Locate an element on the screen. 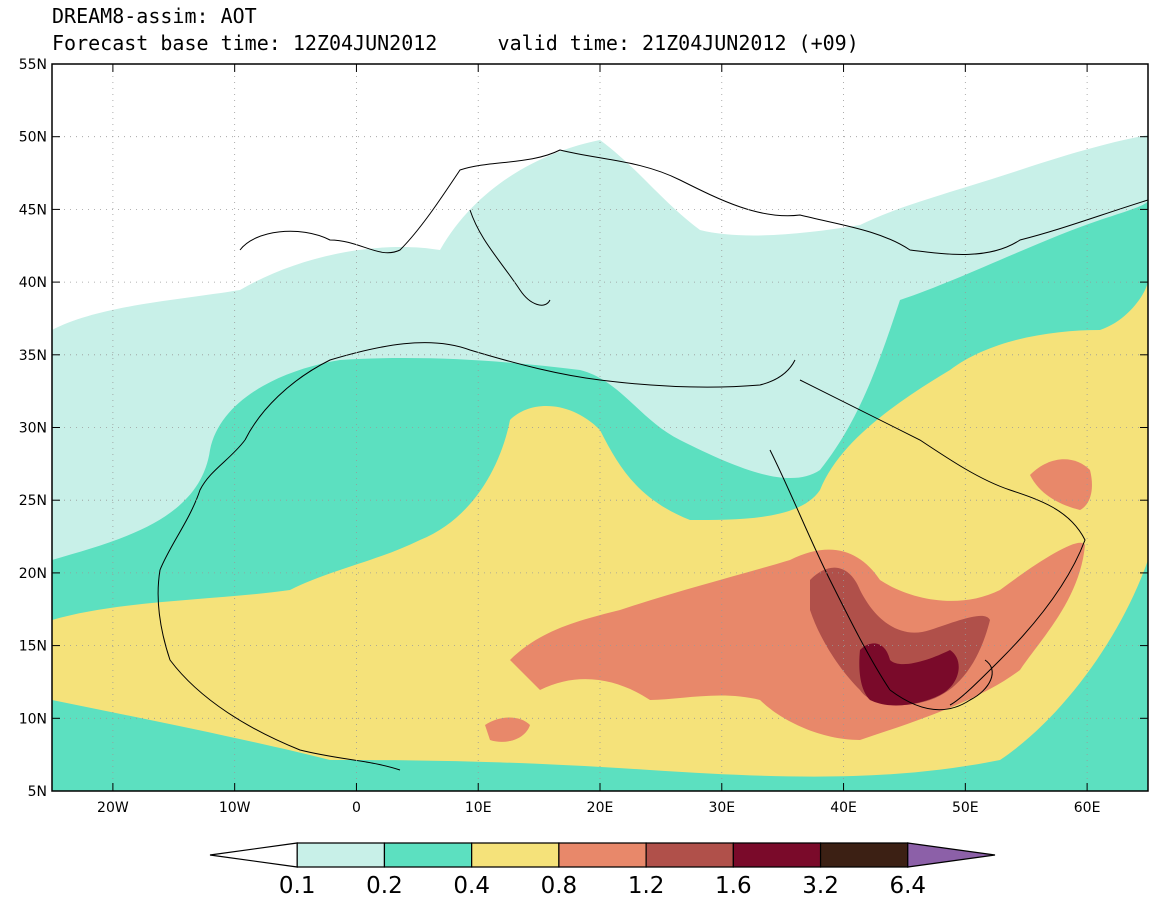 This screenshot has width=1165, height=905. colorbar: 0.1 0.2 0.4 0.8 1.2 1.6 3.2 6.4 is located at coordinates (602, 870).